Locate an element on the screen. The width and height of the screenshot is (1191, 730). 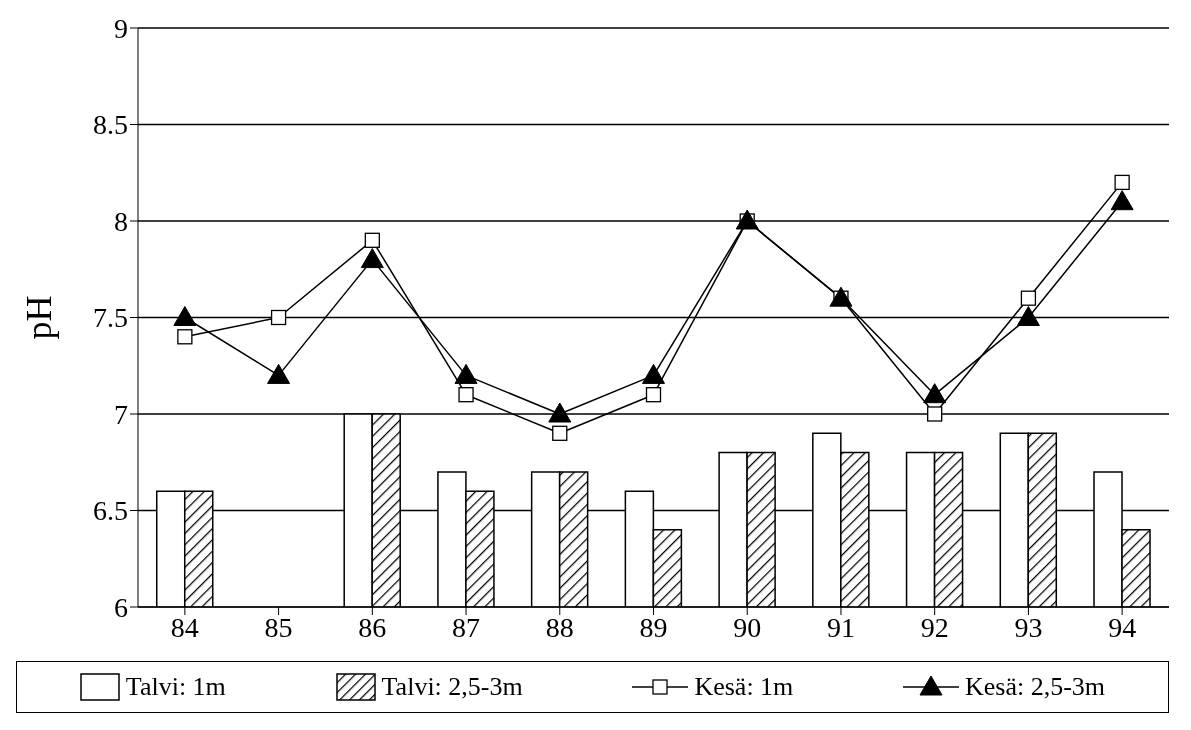
x-tick-label: 94 is located at coordinates (1122, 627).